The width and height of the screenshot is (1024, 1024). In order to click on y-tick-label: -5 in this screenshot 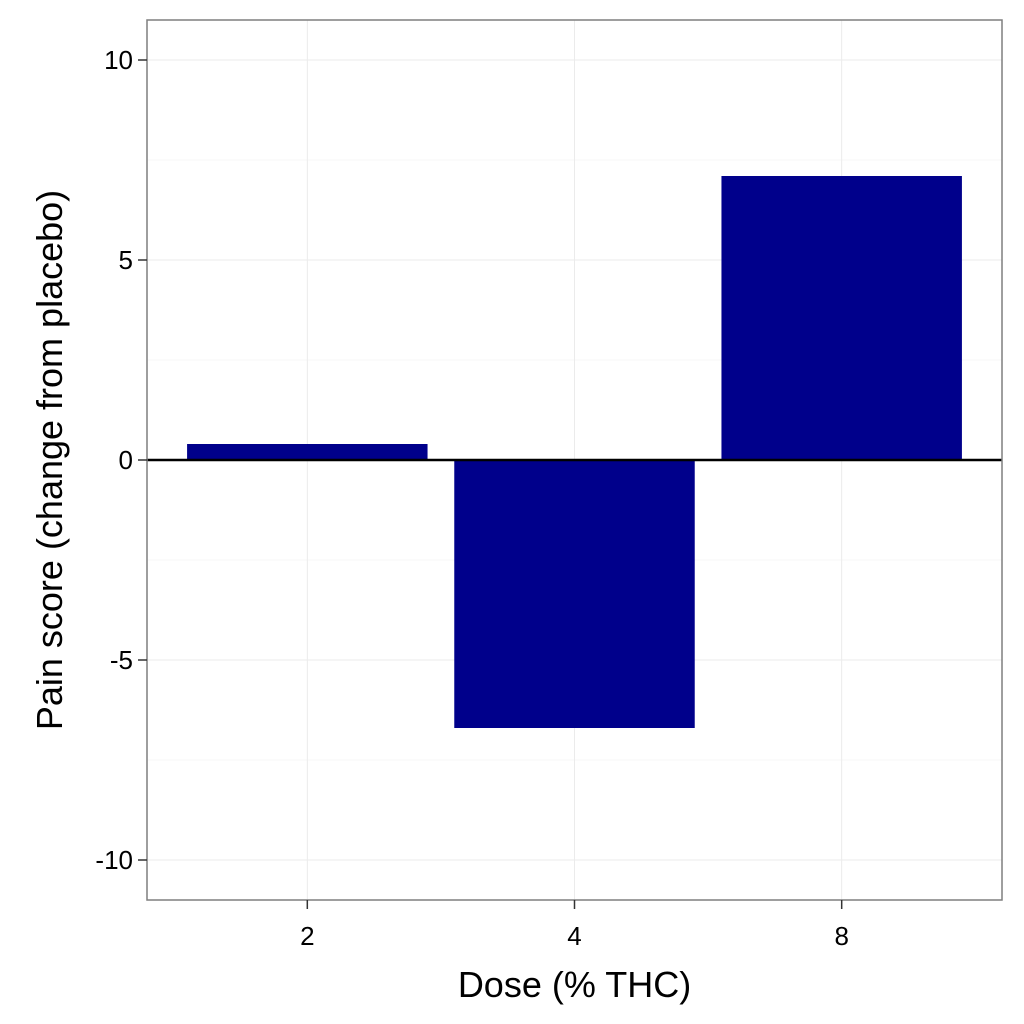, I will do `click(121, 660)`.